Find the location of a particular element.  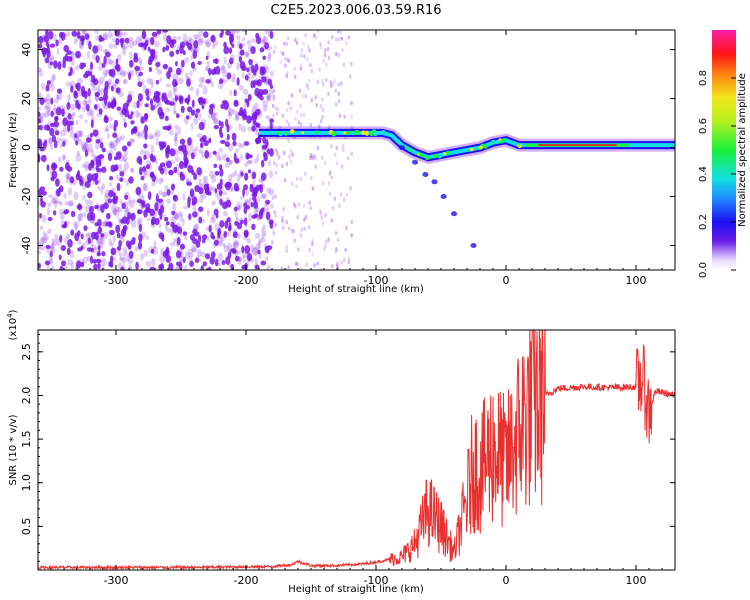

x-tick-label: -100 is located at coordinates (376, 580).